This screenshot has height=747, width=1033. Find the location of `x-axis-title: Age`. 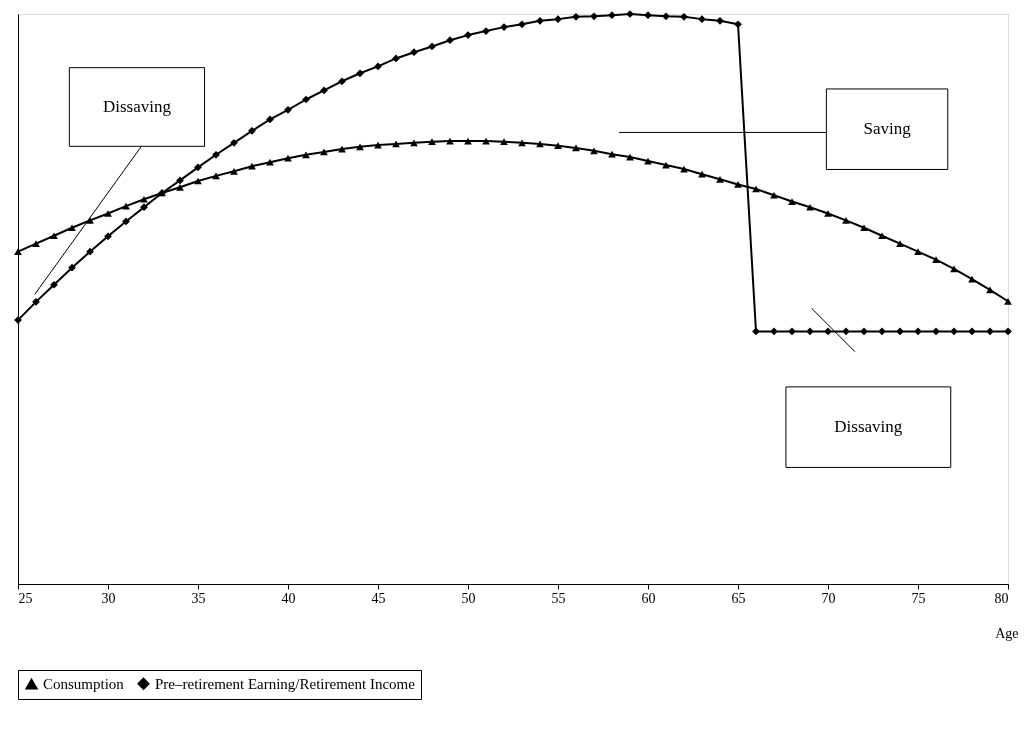

x-axis-title: Age is located at coordinates (1007, 633).